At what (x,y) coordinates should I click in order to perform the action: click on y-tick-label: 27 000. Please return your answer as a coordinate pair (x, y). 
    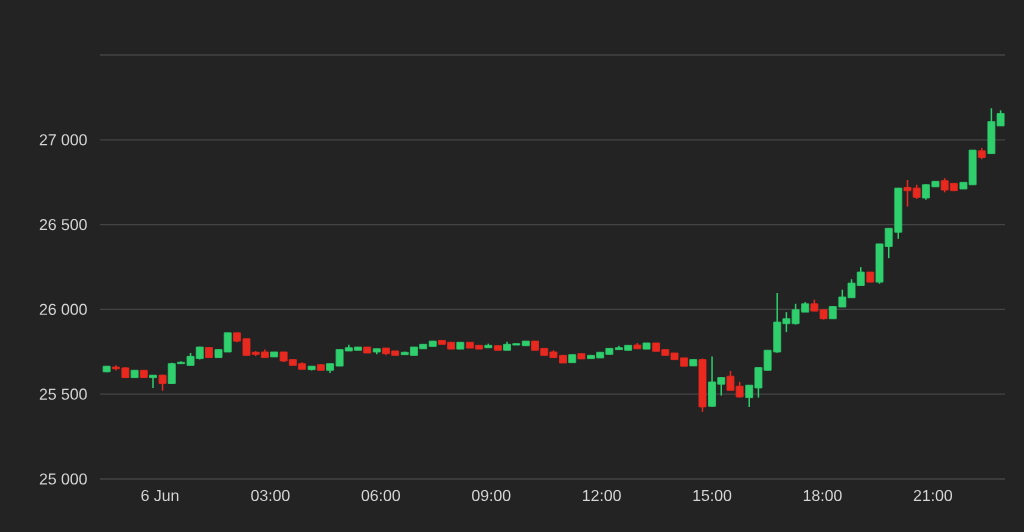
    Looking at the image, I should click on (63, 140).